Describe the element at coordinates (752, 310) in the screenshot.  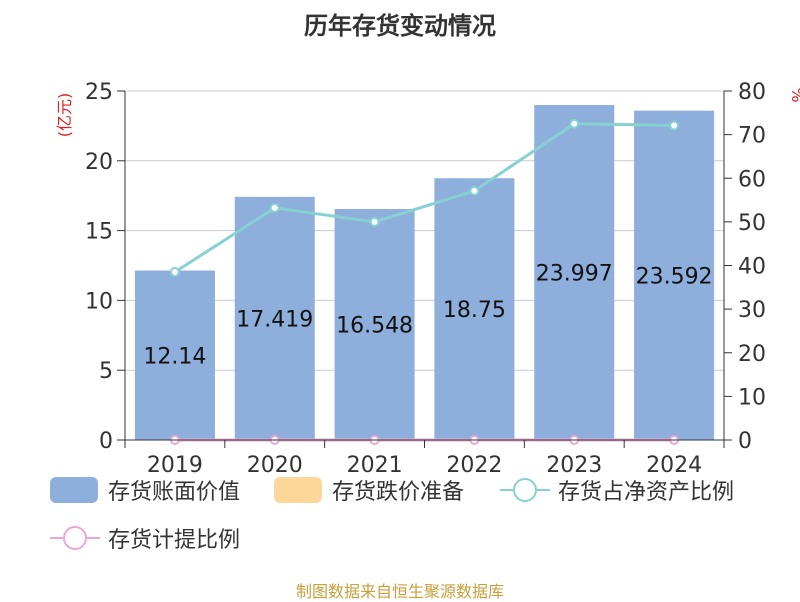
I see `y-right-tick-label: 30` at that location.